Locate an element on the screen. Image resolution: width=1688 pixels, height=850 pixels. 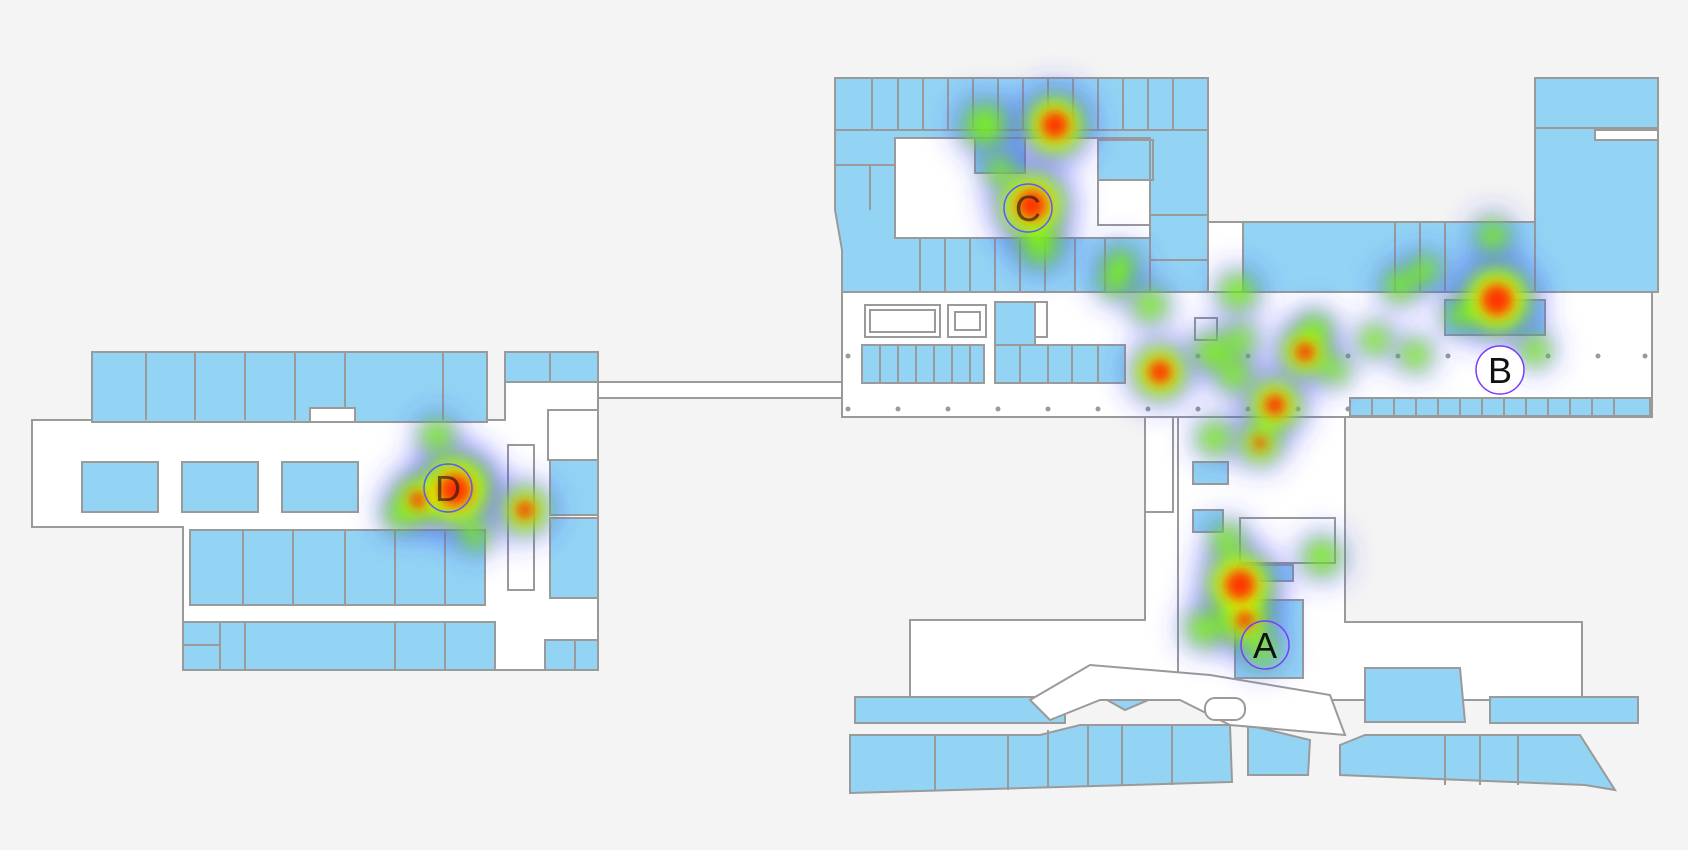
marker-b-label: B is located at coordinates (1500, 370).